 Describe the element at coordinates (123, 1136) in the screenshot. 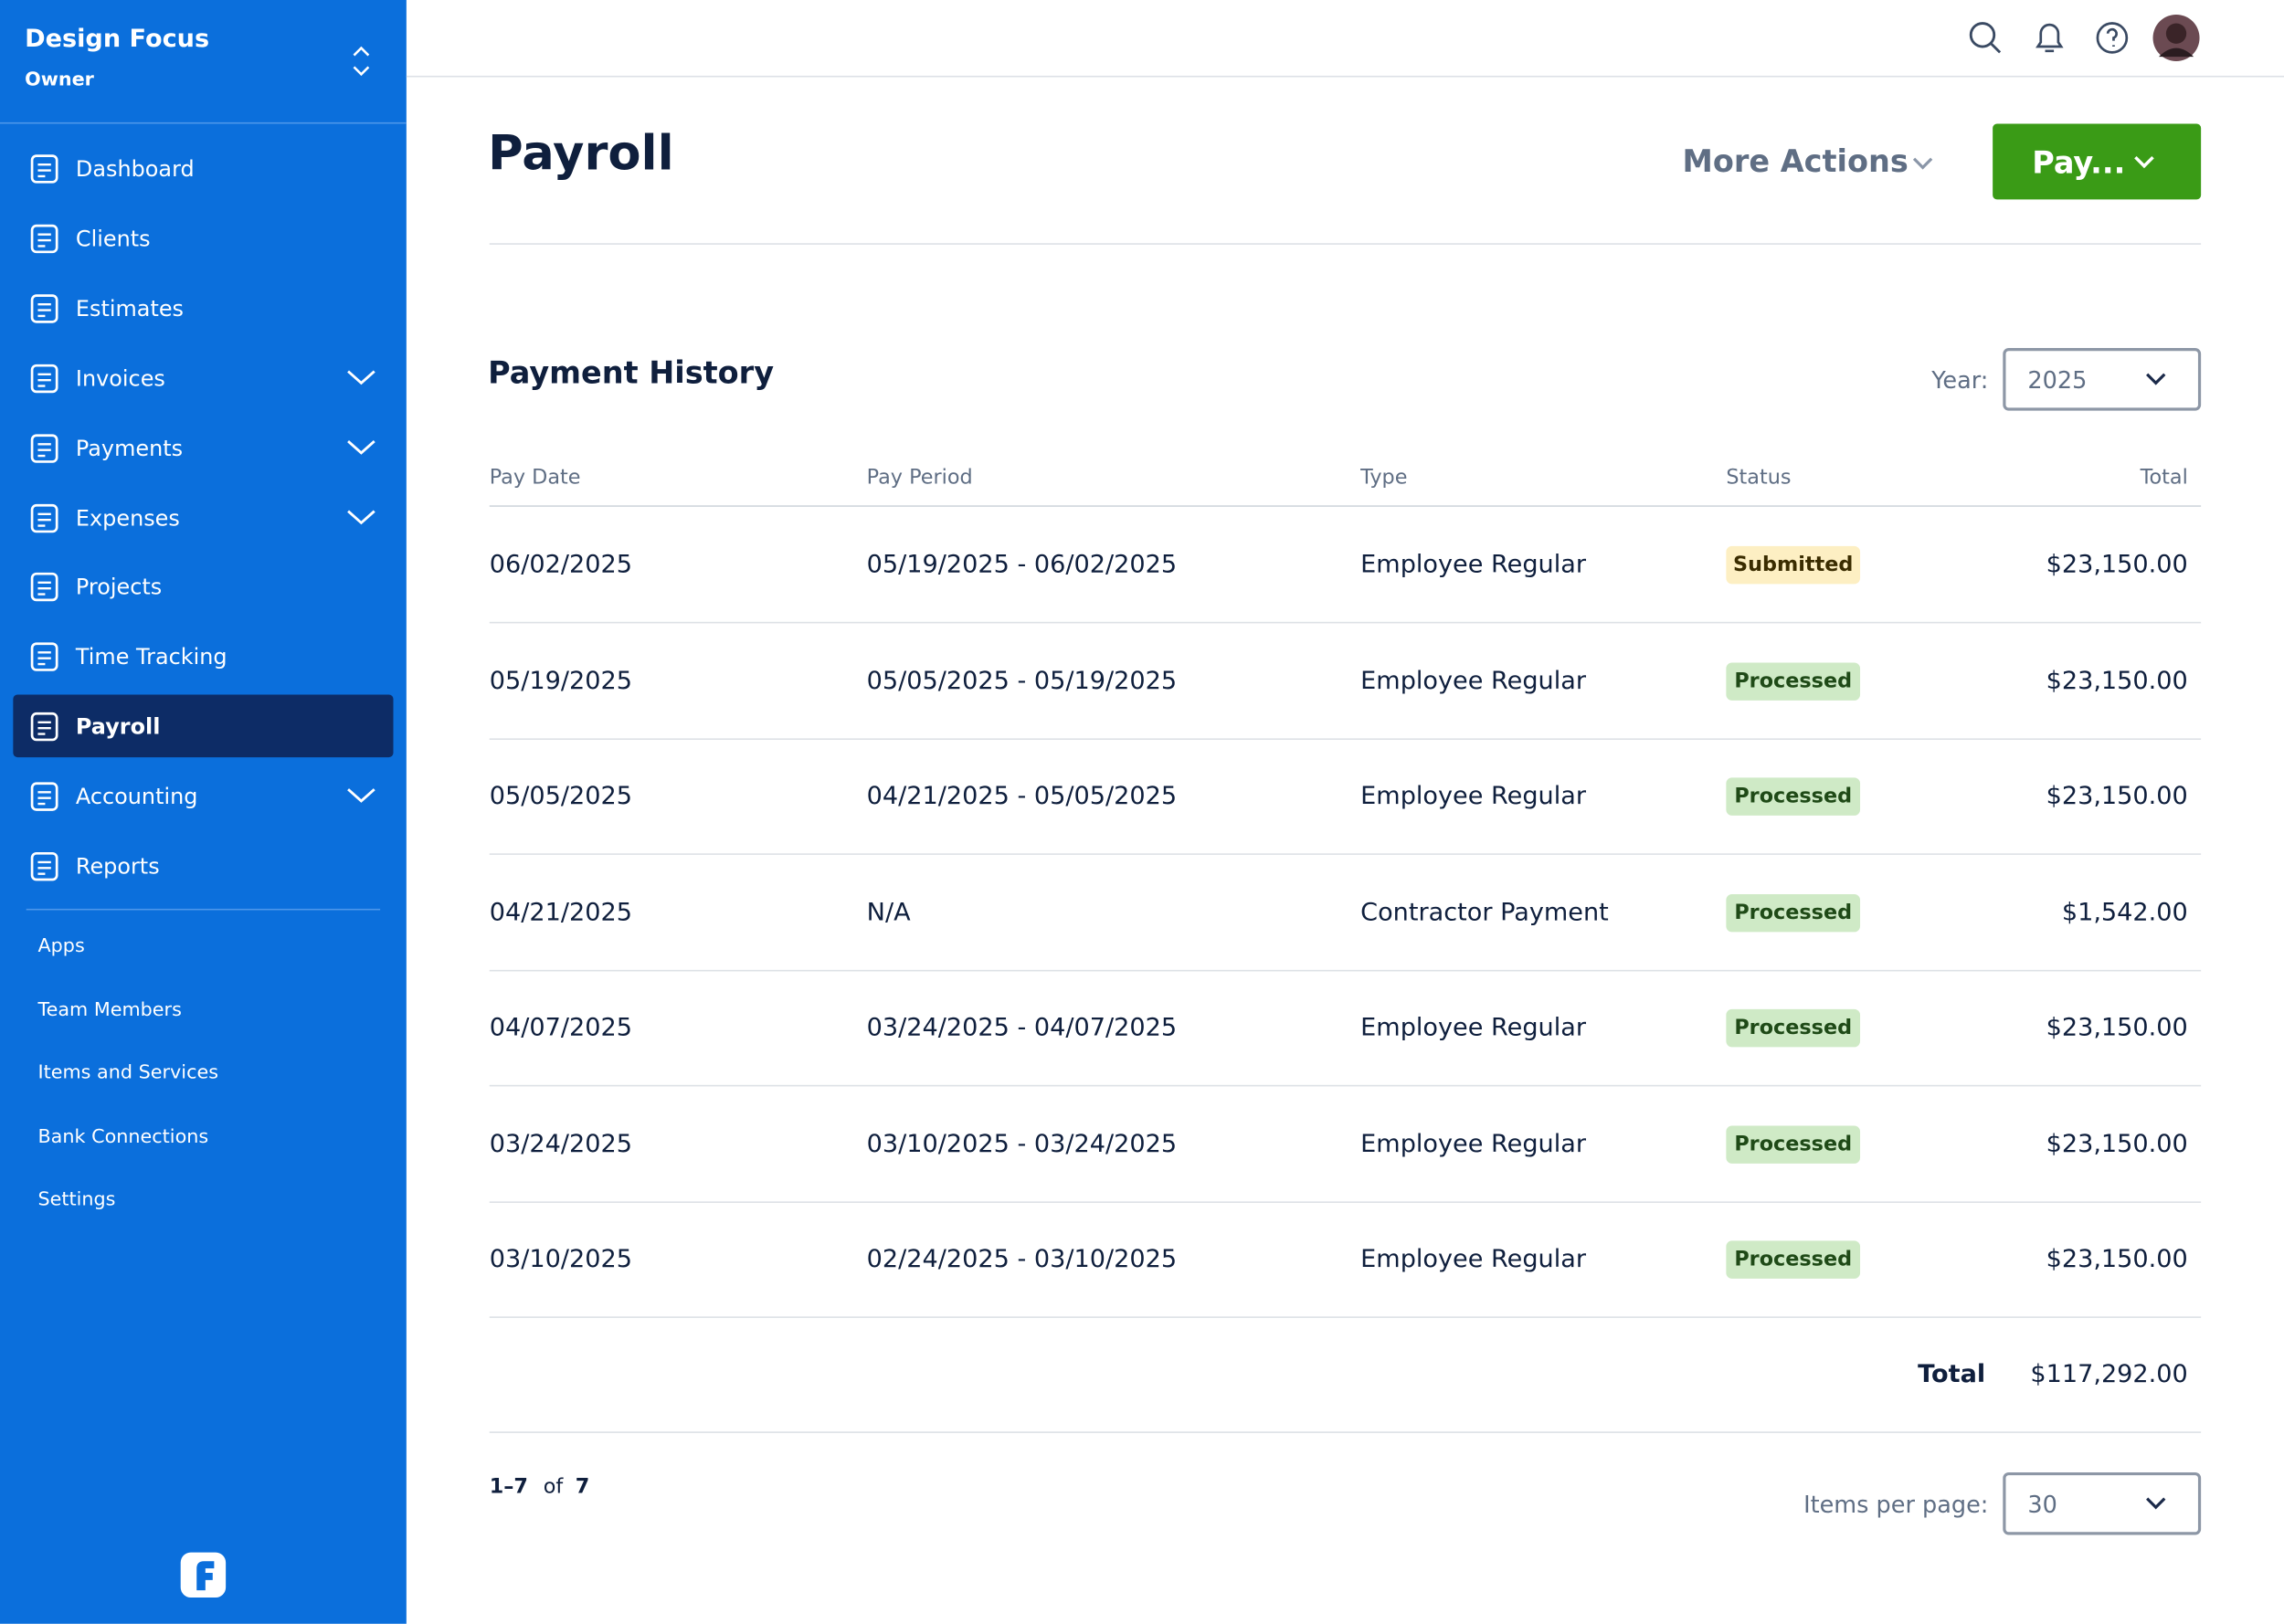

I see `secondary-nav-item: Bank Connections` at that location.